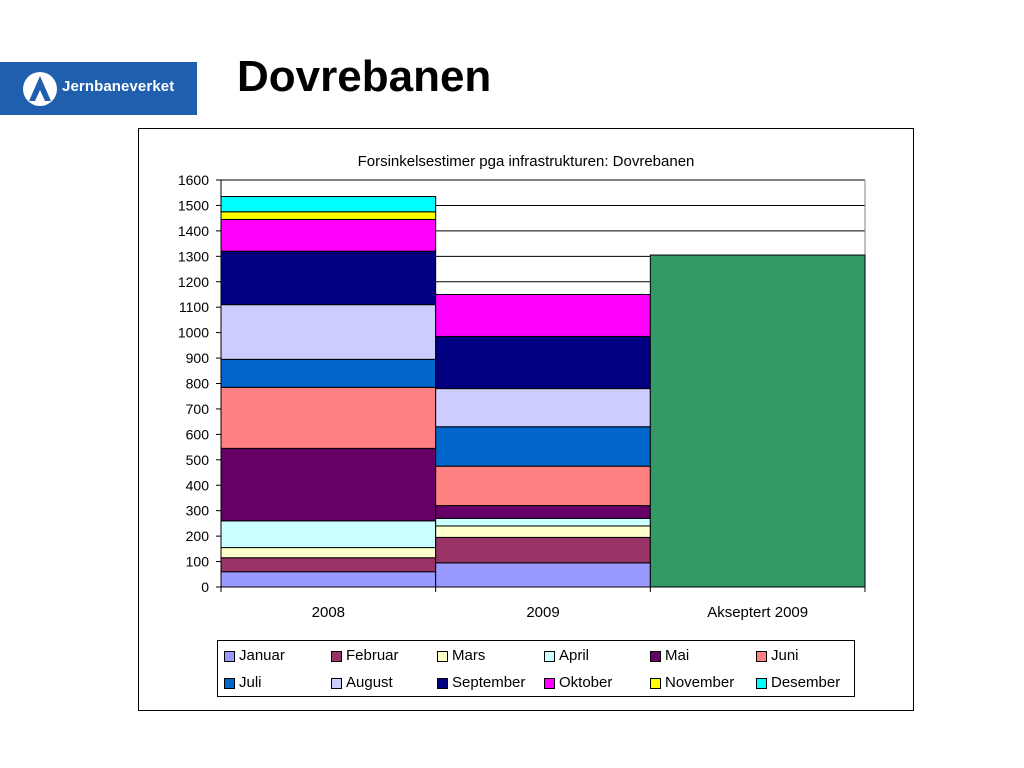 The height and width of the screenshot is (768, 1024). Describe the element at coordinates (193, 282) in the screenshot. I see `y-tick-label: 1200` at that location.